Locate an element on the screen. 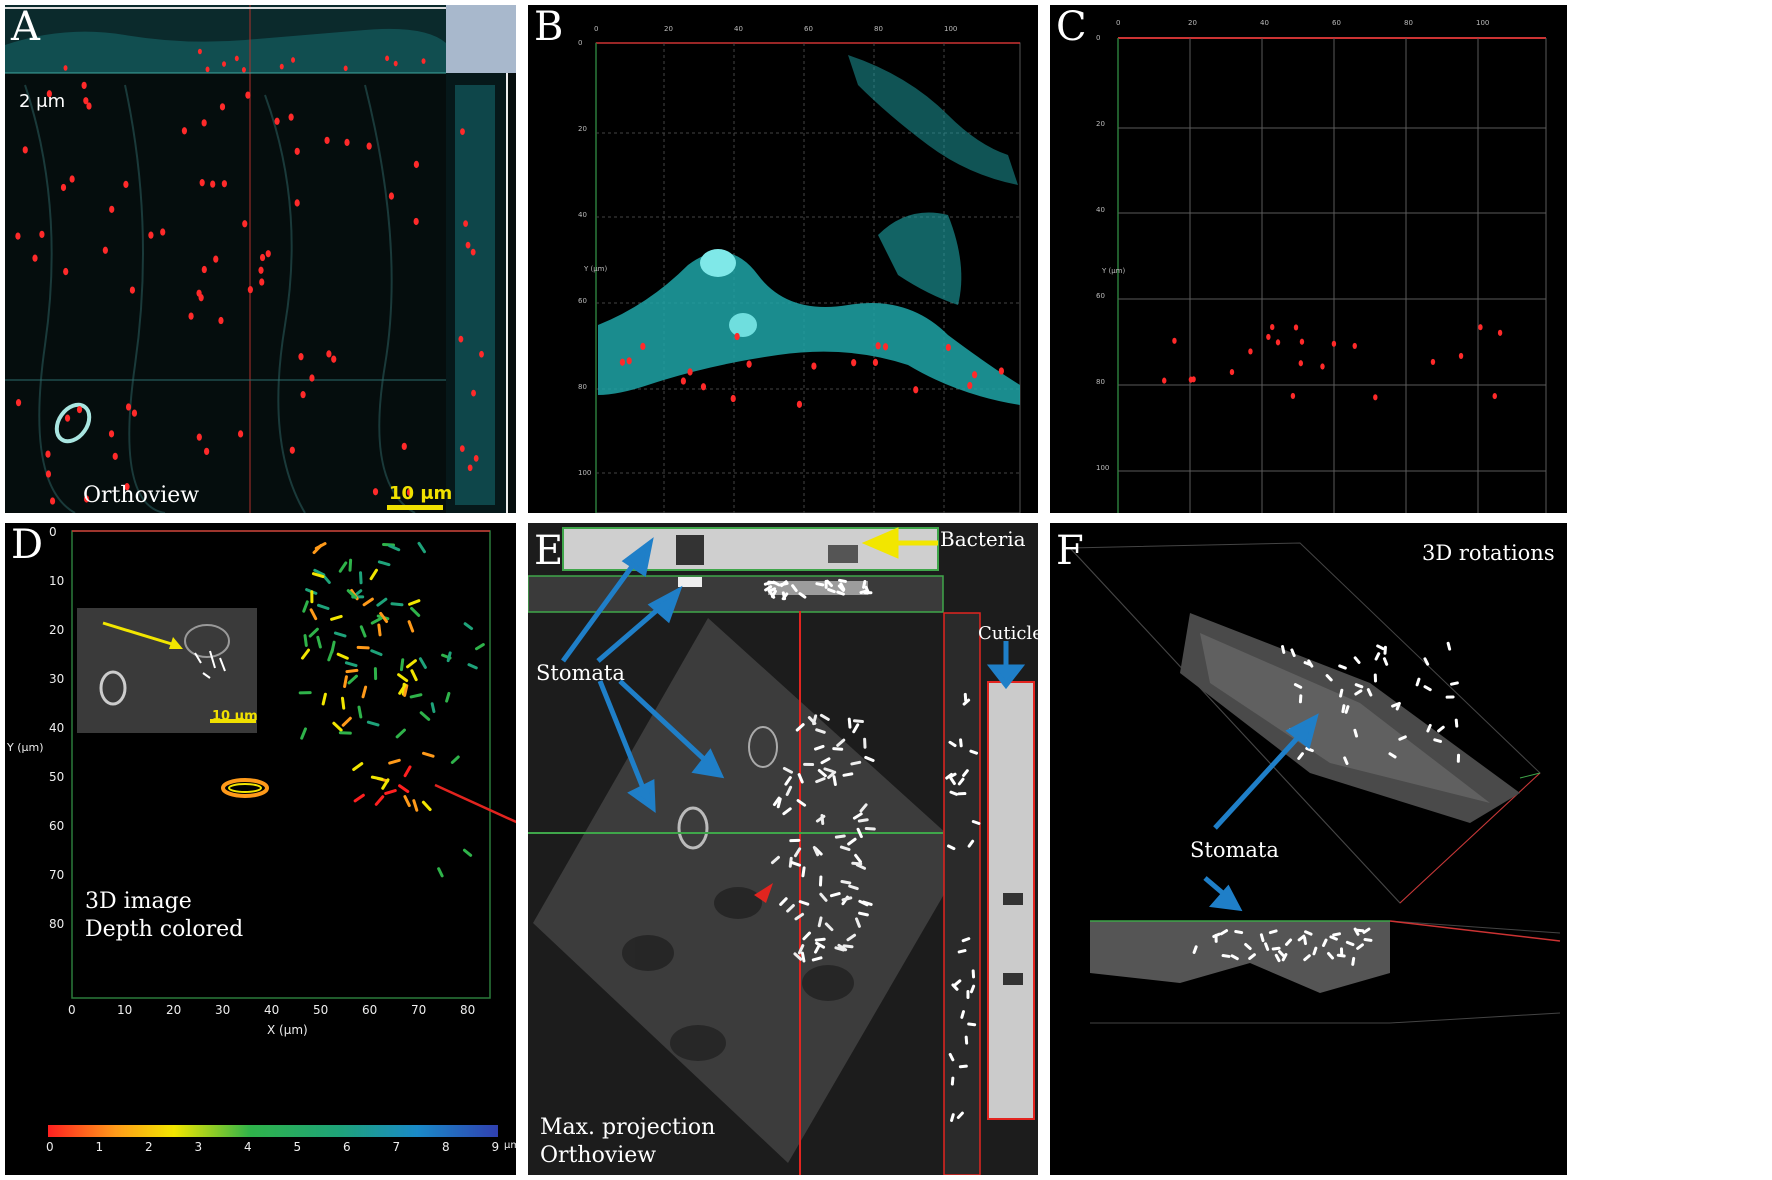 Image resolution: width=1772 pixels, height=1180 pixels. panel-b-y-tick-100: 100 is located at coordinates (585, 473).